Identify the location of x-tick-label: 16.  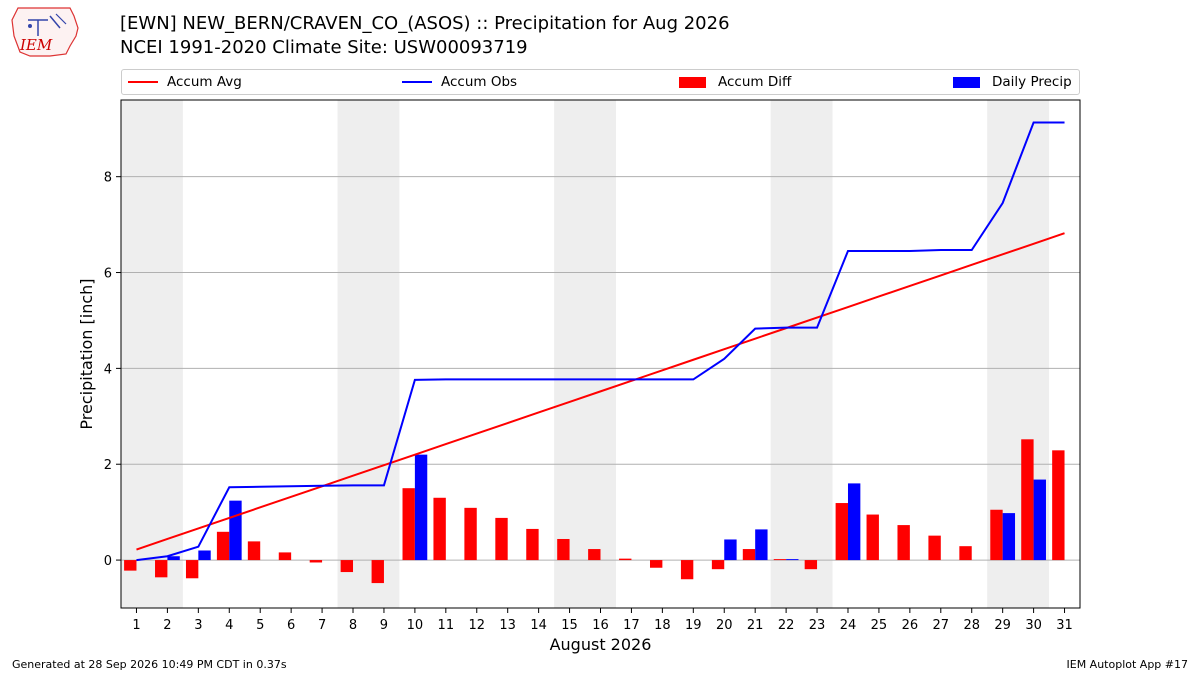
(600, 625).